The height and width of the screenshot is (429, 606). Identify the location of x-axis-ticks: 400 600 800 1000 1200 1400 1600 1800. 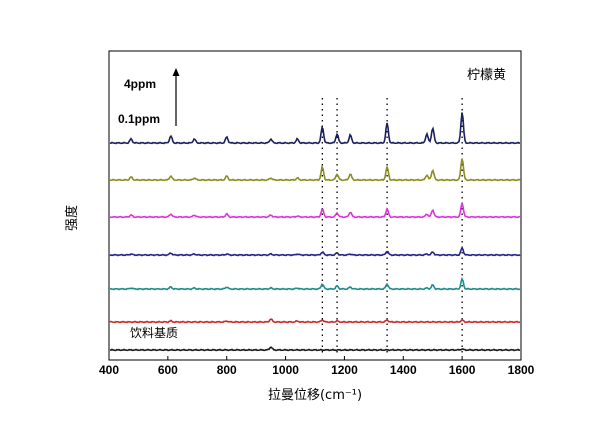
(317, 366).